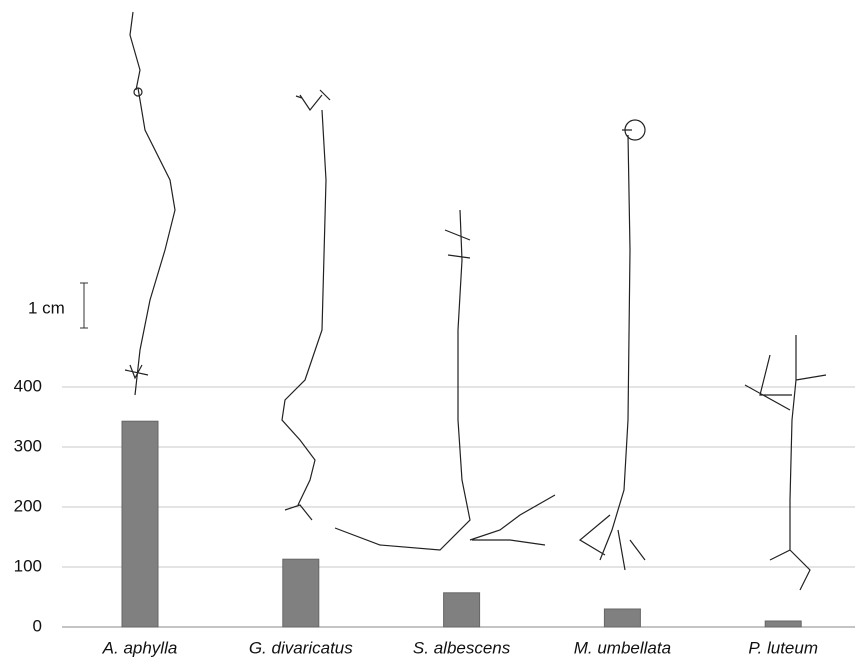 This screenshot has width=855, height=662. I want to click on scale-label: 1 cm, so click(46, 307).